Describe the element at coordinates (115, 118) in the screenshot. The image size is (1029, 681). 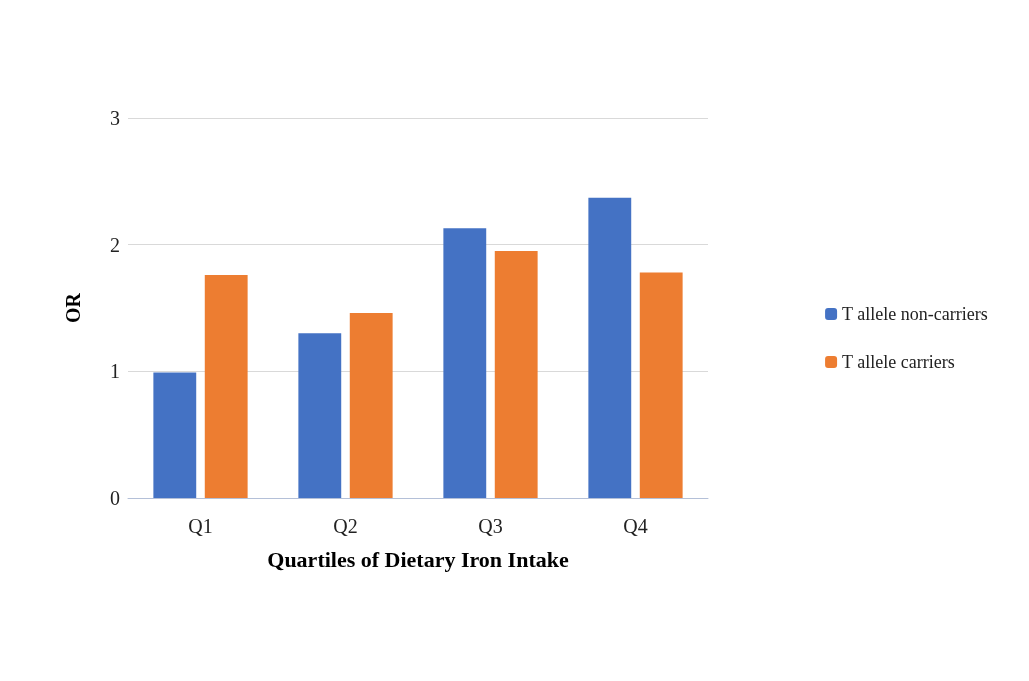
I see `y-tick-label: 3` at that location.